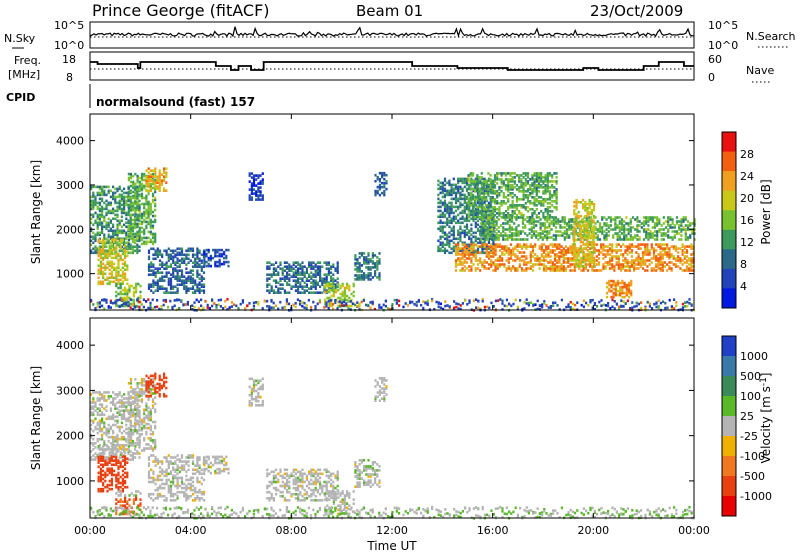 The width and height of the screenshot is (800, 554). I want to click on noise-right-tick-bottom: 10^0, so click(723, 45).